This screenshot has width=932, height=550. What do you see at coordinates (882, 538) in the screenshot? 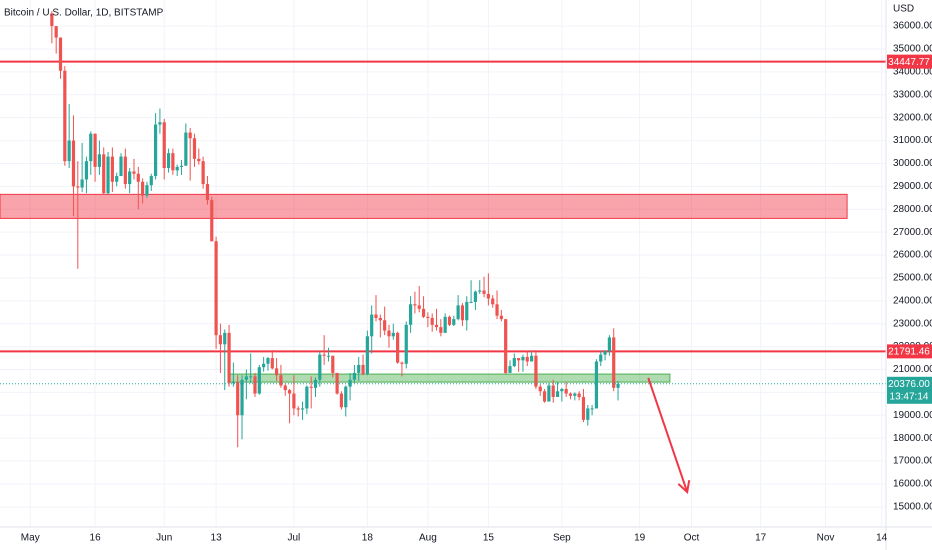
I see `x-tick-label: 14` at bounding box center [882, 538].